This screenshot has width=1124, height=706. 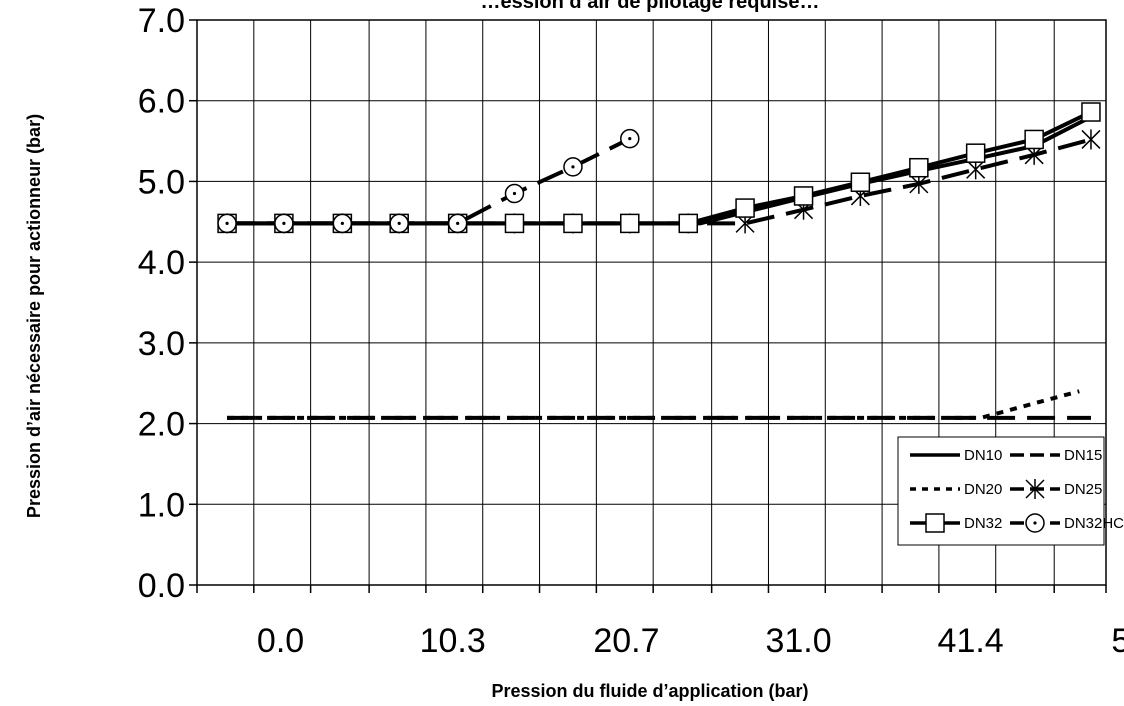 I want to click on series-dn32hc, so click(x=428, y=181).